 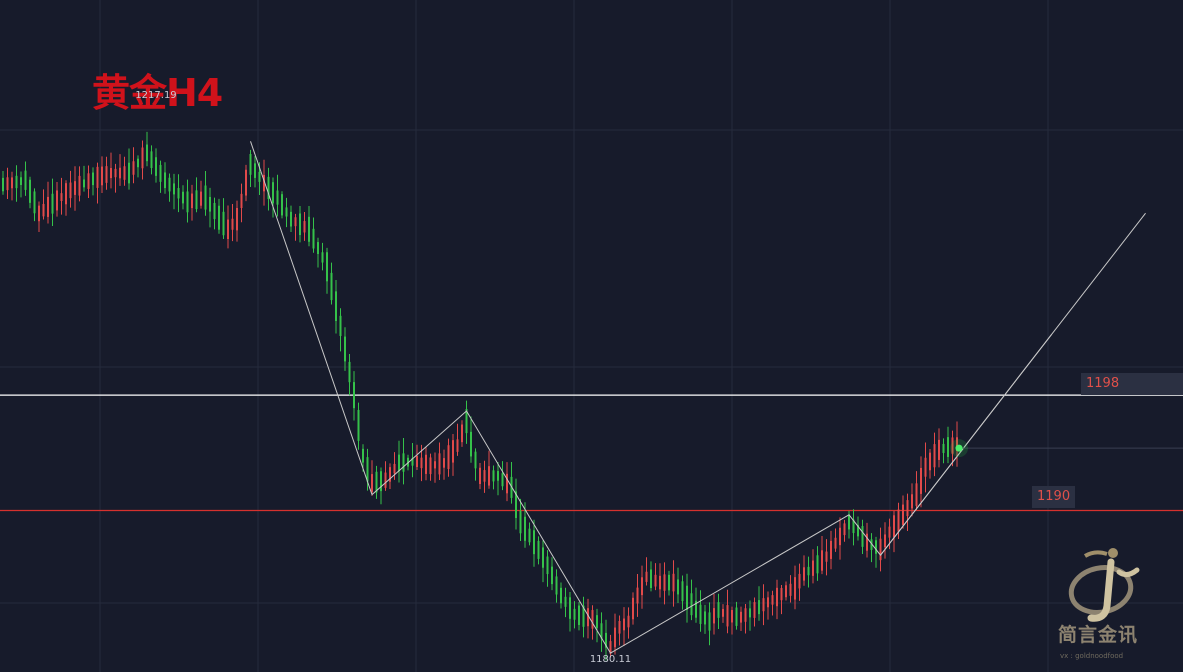 I want to click on watermark-logo-icon, so click(x=1104, y=585).